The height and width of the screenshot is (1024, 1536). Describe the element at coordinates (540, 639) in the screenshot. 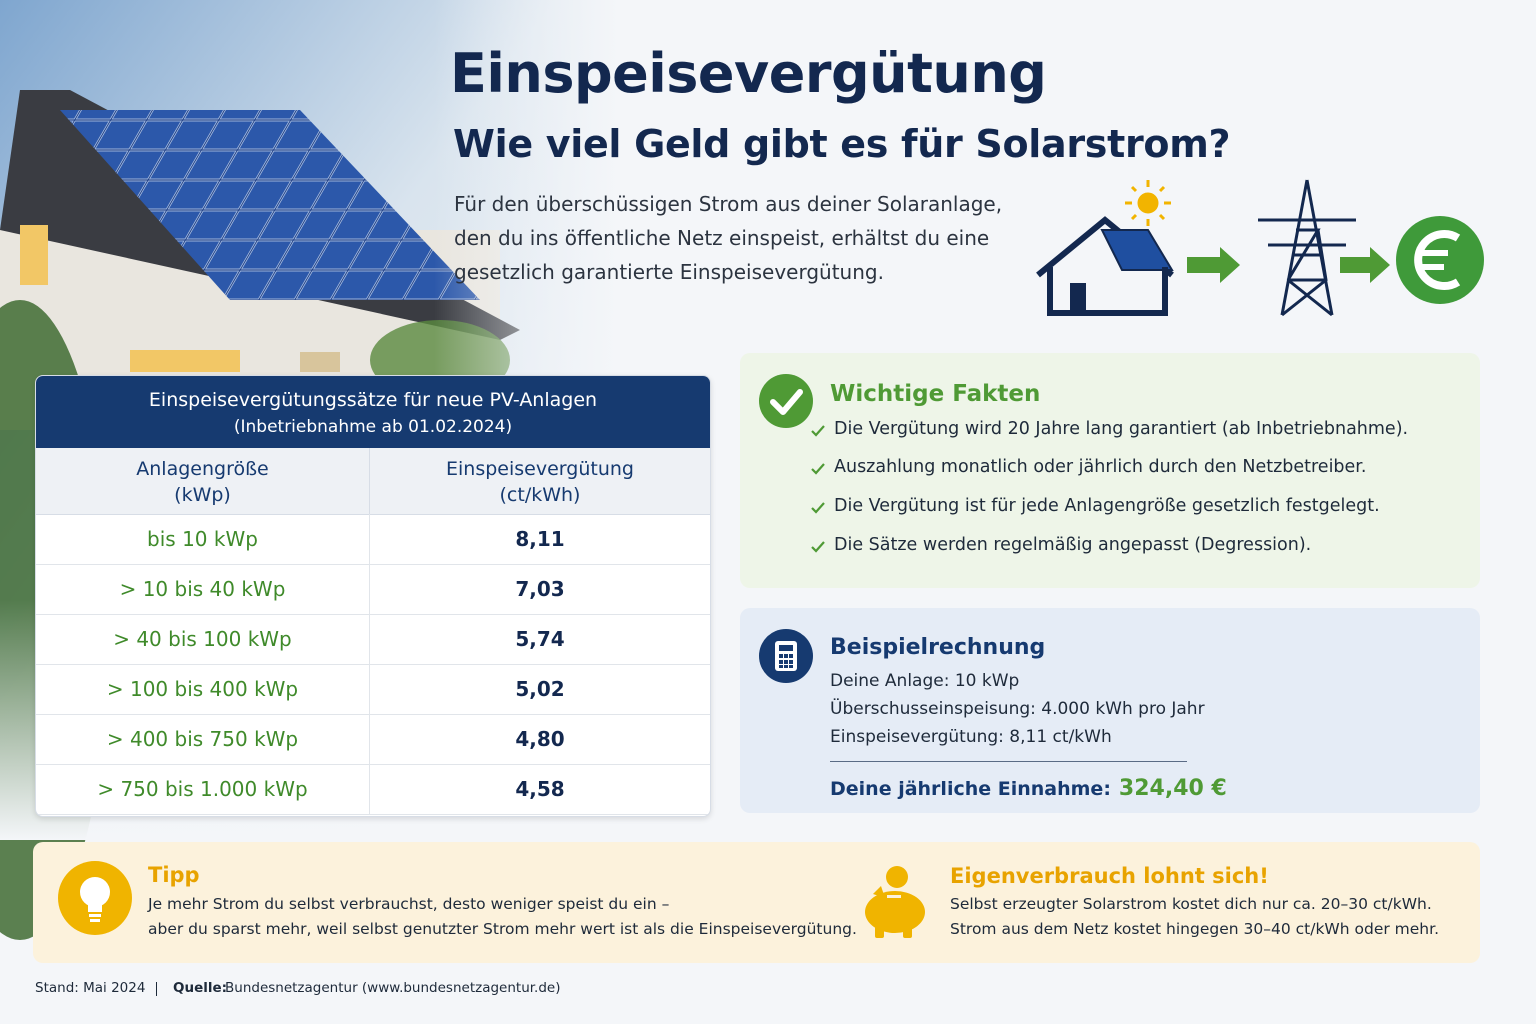

I see `rate-cell: 5,74` at that location.